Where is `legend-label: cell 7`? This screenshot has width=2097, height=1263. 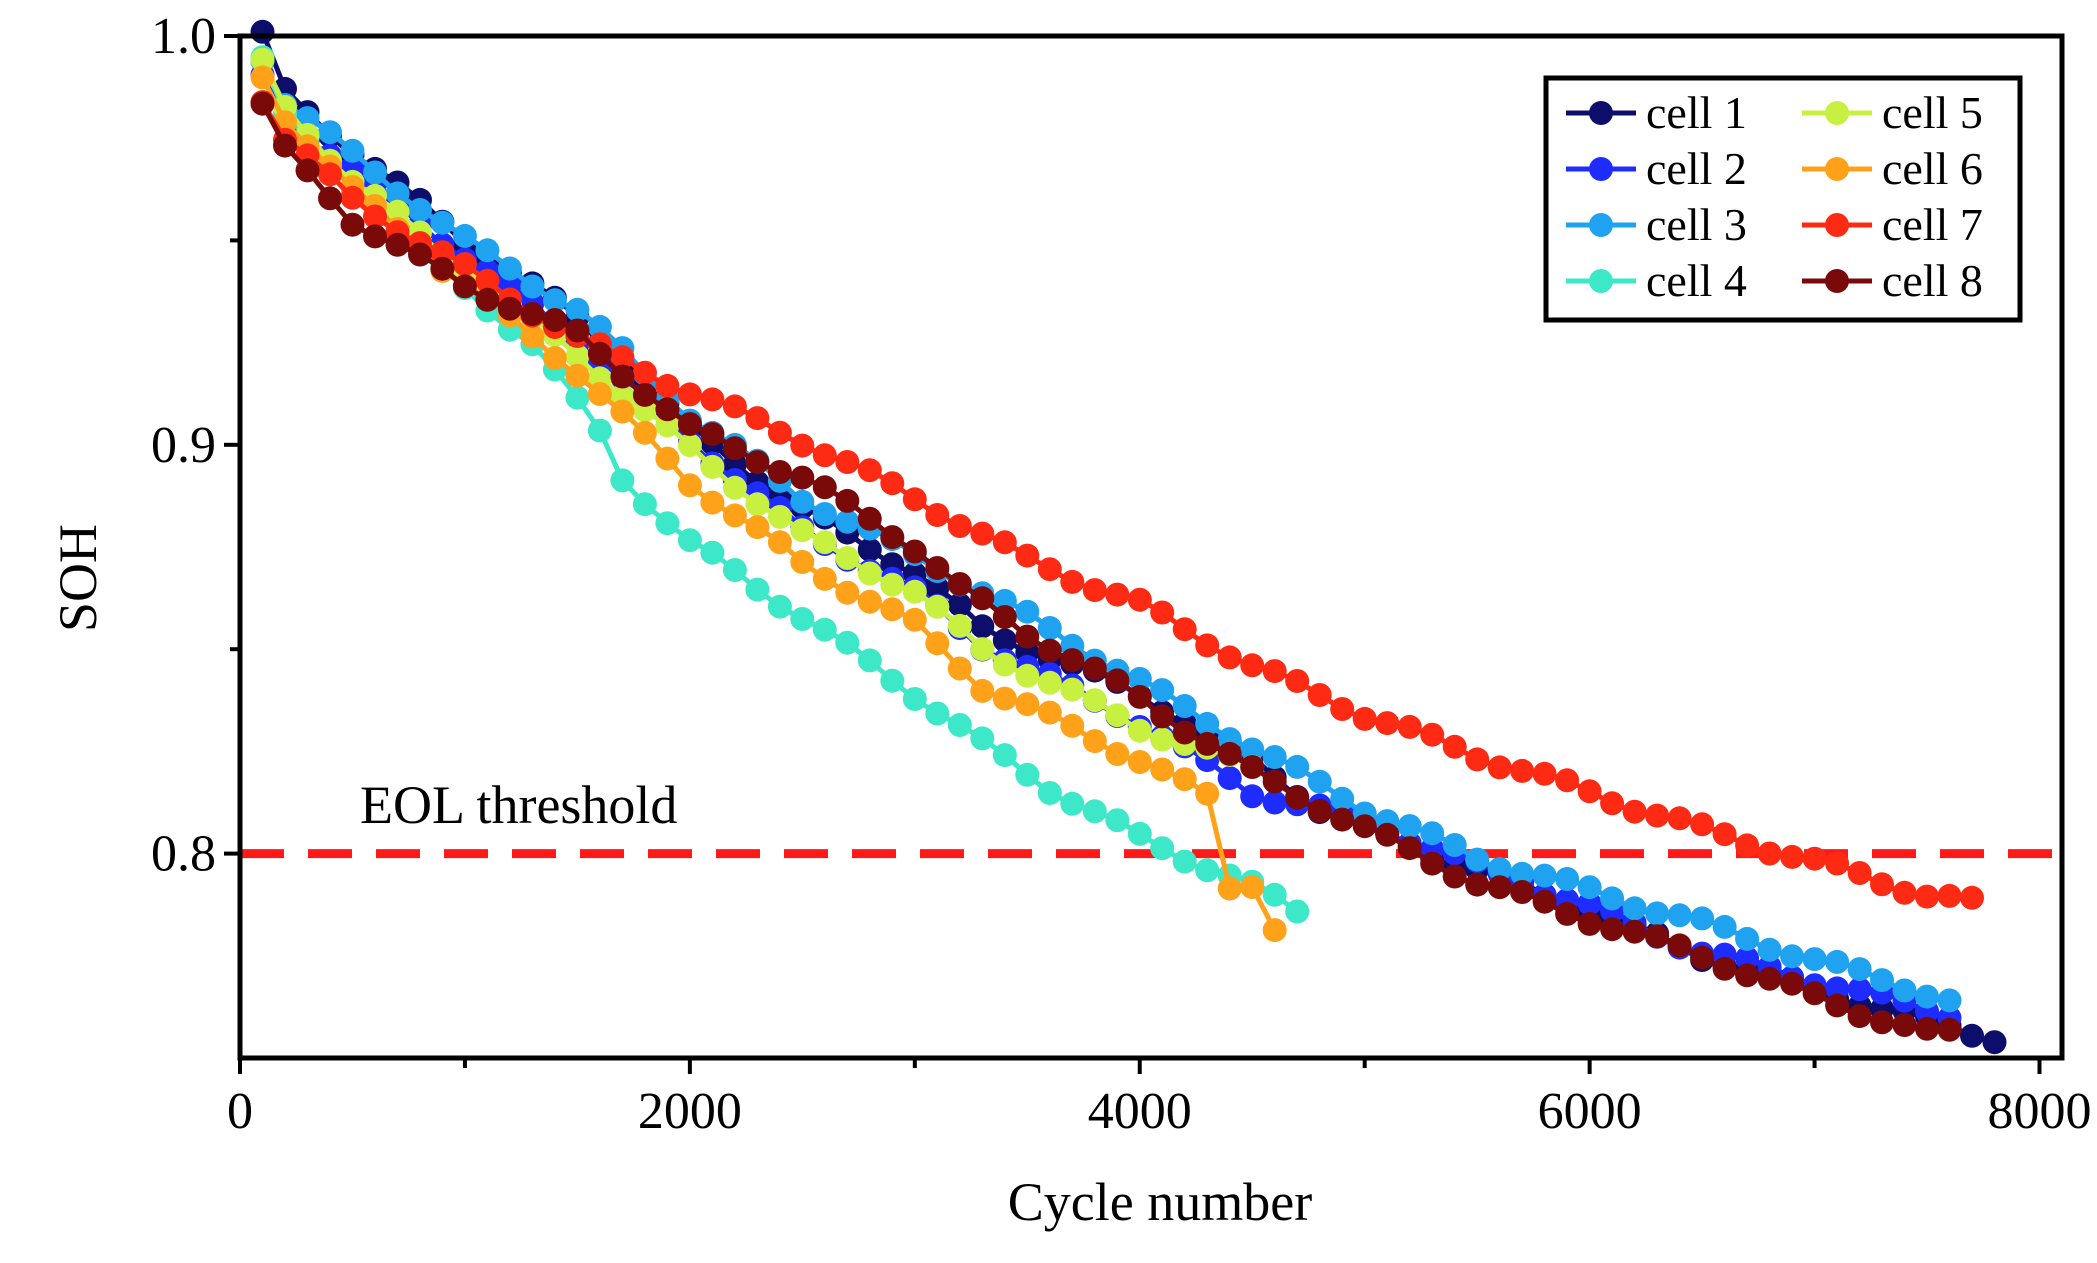 legend-label: cell 7 is located at coordinates (1932, 224).